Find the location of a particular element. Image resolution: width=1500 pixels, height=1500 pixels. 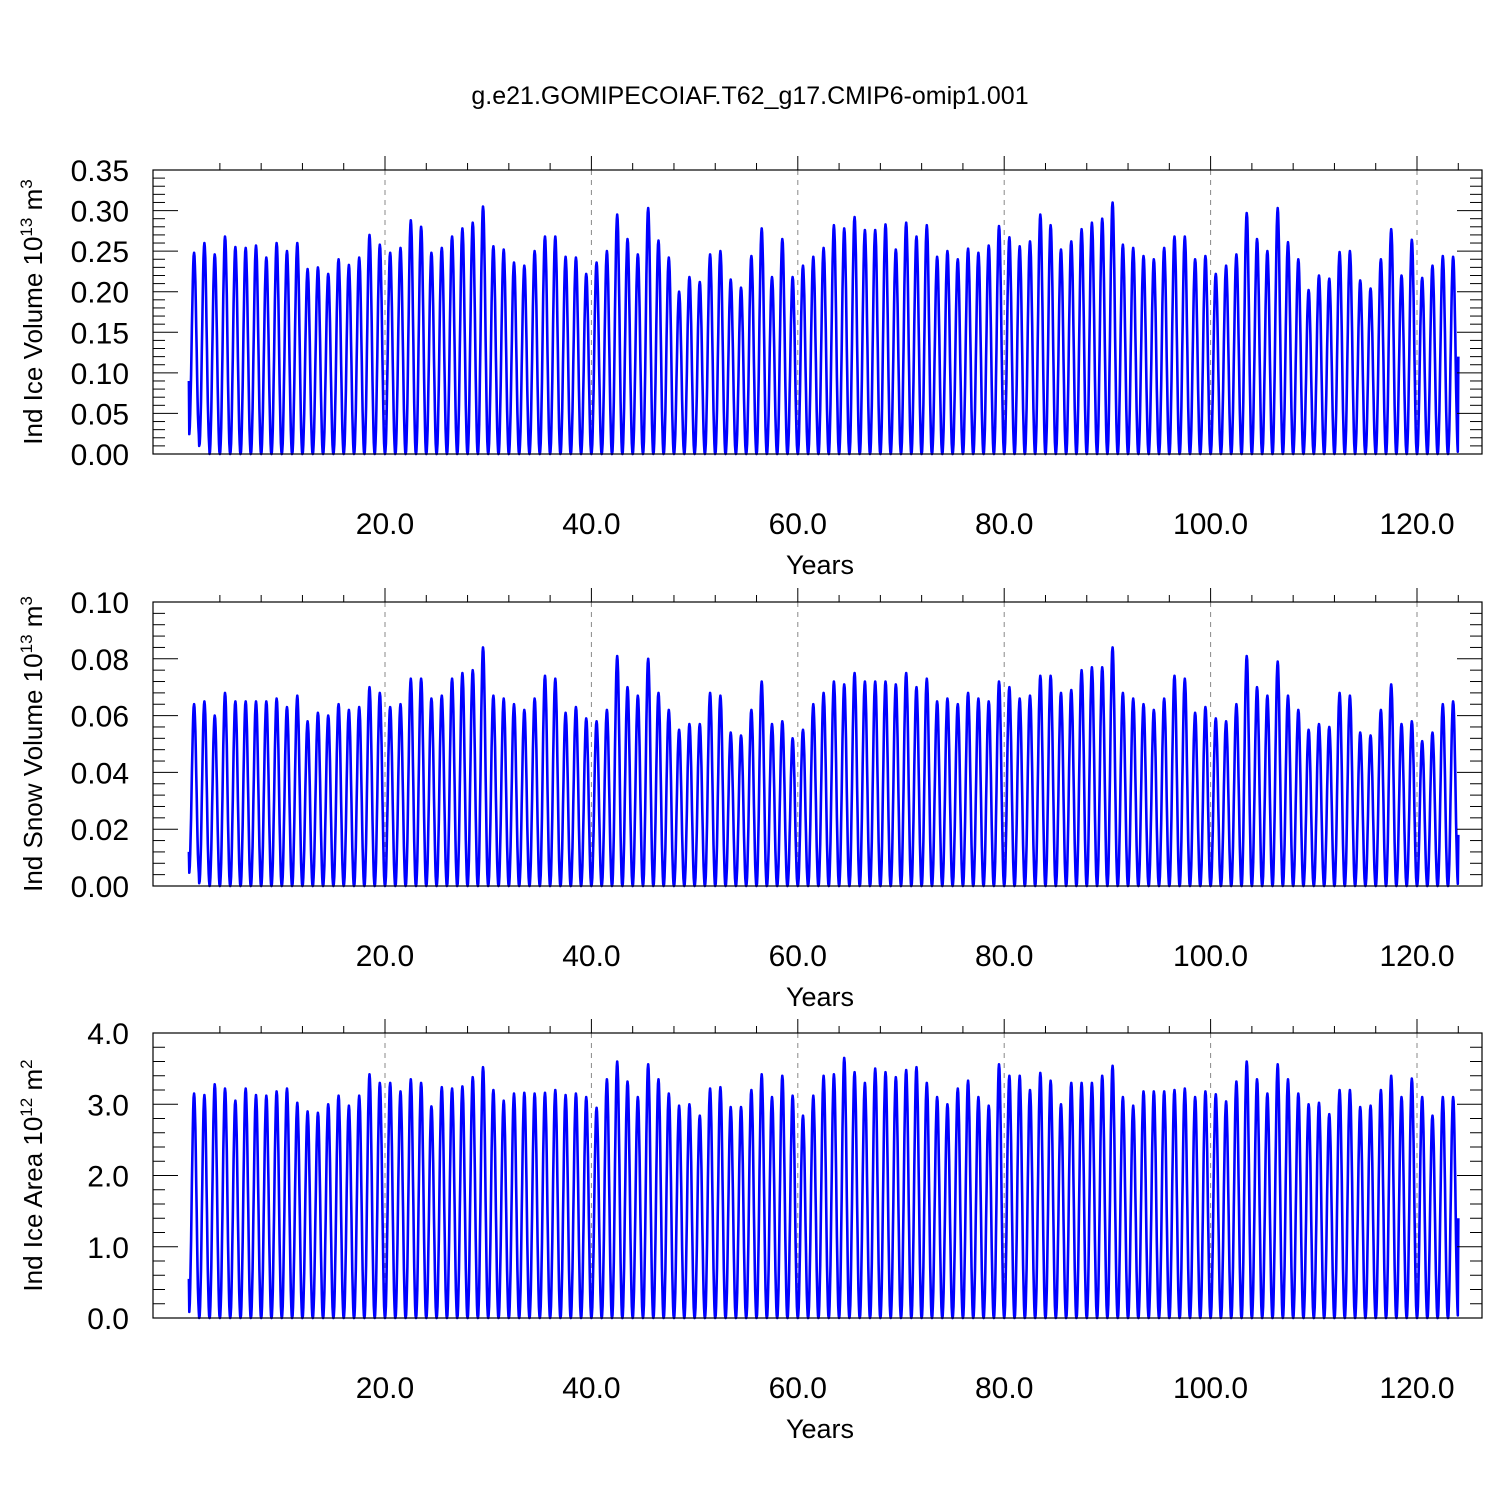

y-tick-label: 3.0 is located at coordinates (108, 1105).